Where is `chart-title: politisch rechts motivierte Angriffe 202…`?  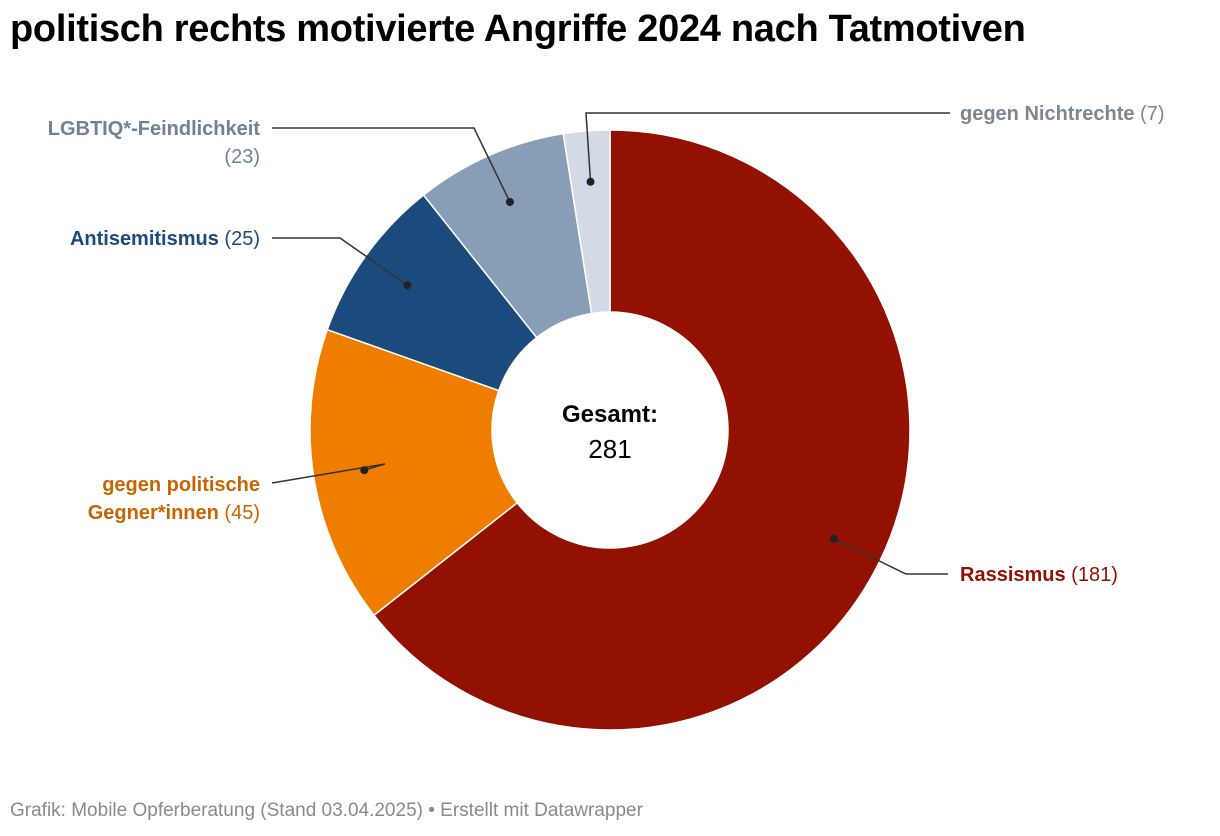
chart-title: politisch rechts motivierte Angriffe 202… is located at coordinates (518, 29).